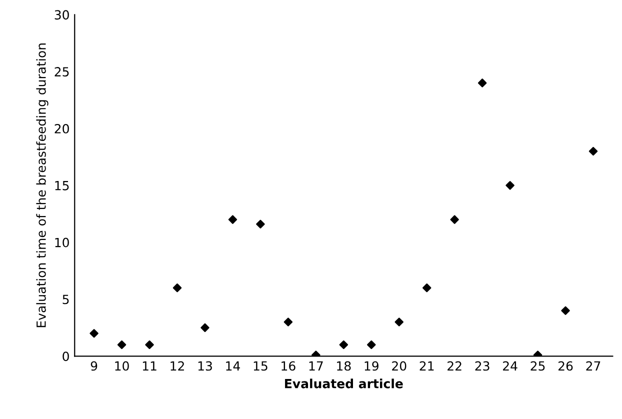 This screenshot has height=419, width=622. Describe the element at coordinates (537, 366) in the screenshot. I see `x-tick-label: 25` at that location.